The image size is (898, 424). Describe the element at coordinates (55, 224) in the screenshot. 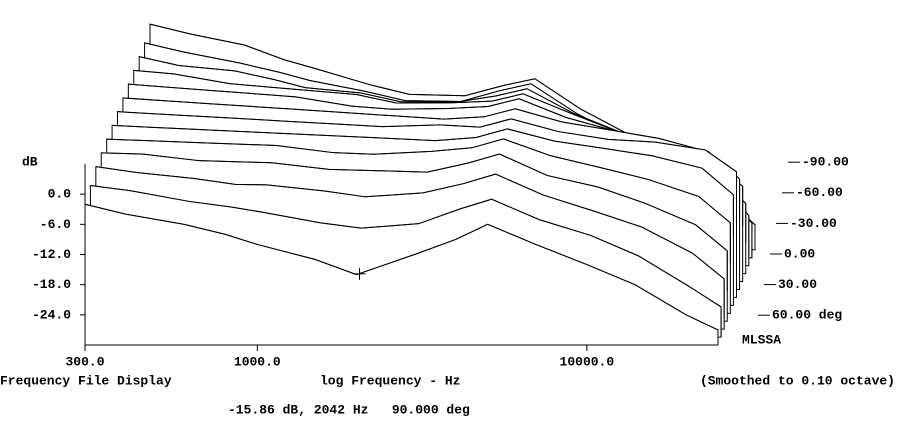

I see `y-tick-label: -6.0` at that location.